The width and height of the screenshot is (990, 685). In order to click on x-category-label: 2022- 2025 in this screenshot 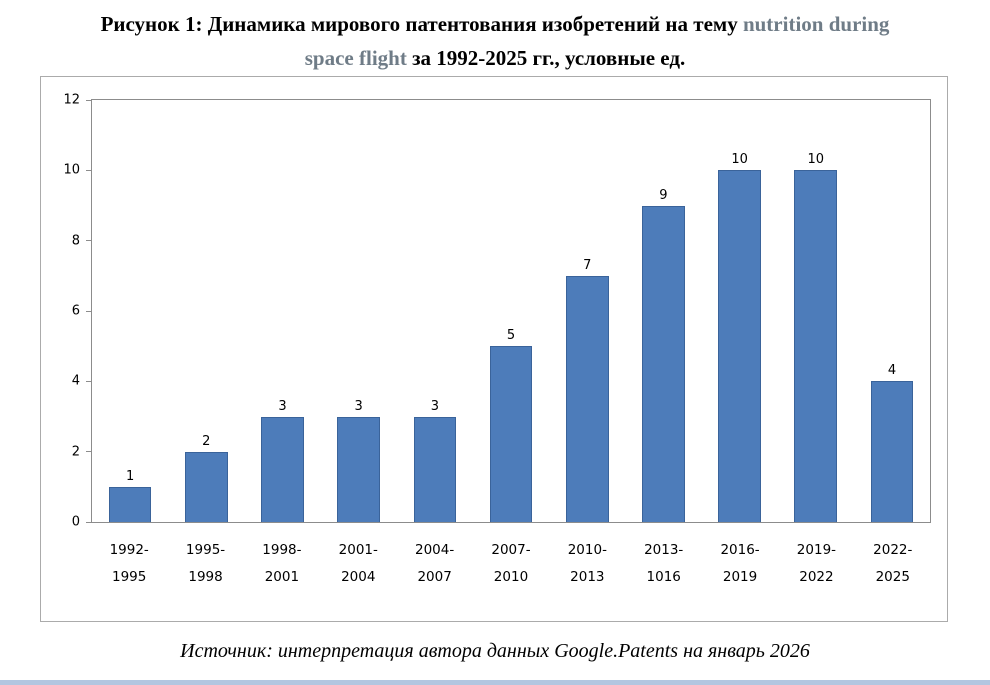, I will do `click(893, 563)`.